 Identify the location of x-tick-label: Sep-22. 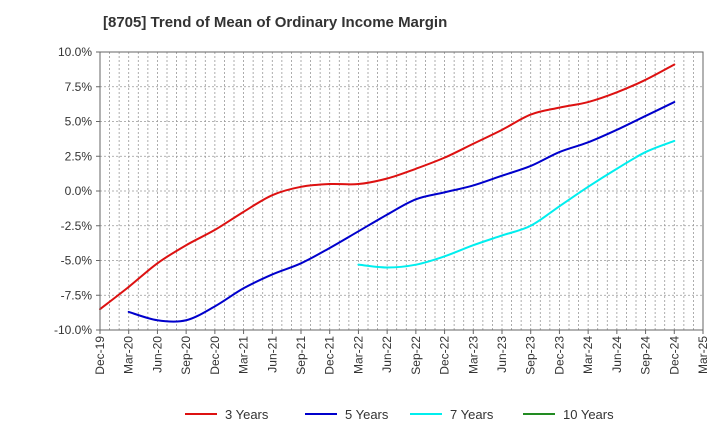
(416, 355).